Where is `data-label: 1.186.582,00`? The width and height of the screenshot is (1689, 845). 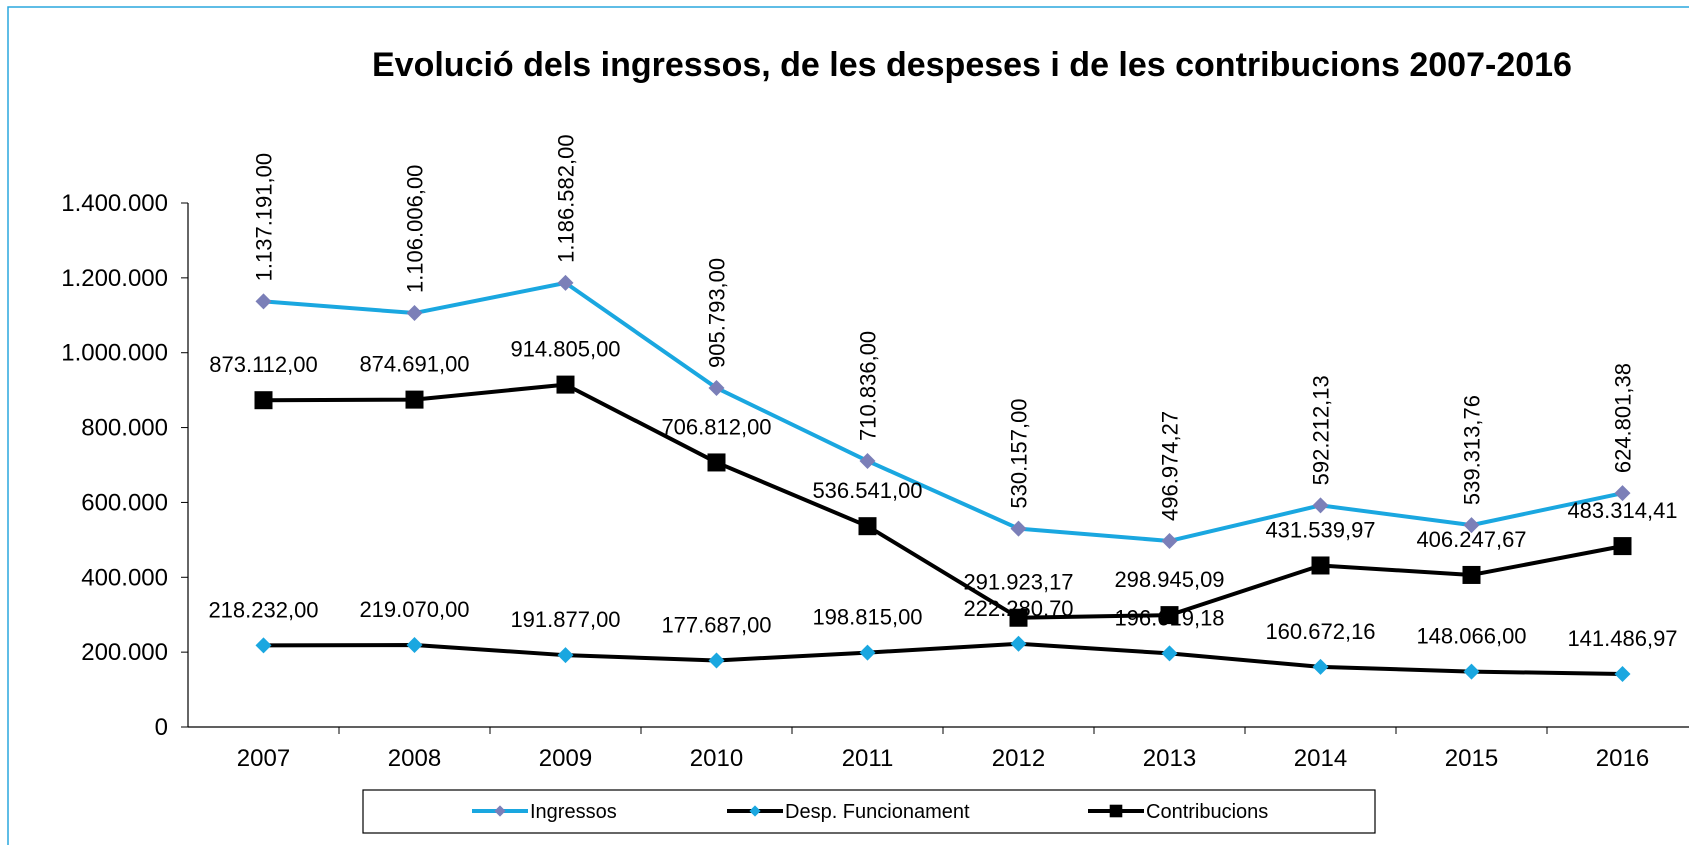 data-label: 1.186.582,00 is located at coordinates (566, 198).